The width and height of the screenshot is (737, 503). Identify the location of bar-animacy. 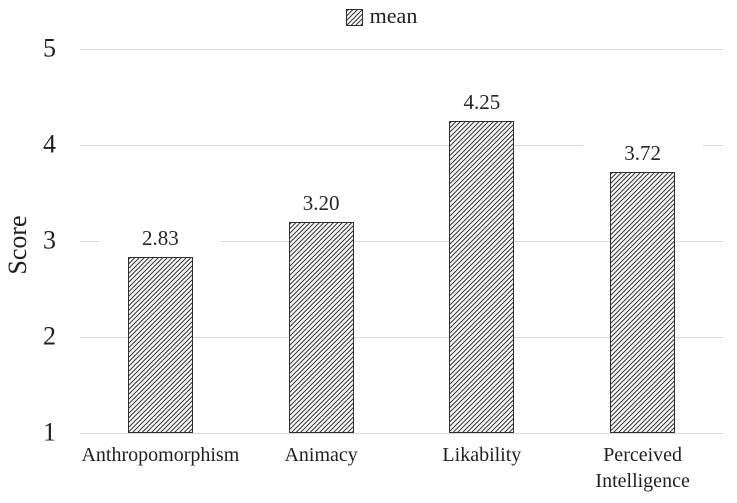
(321, 327).